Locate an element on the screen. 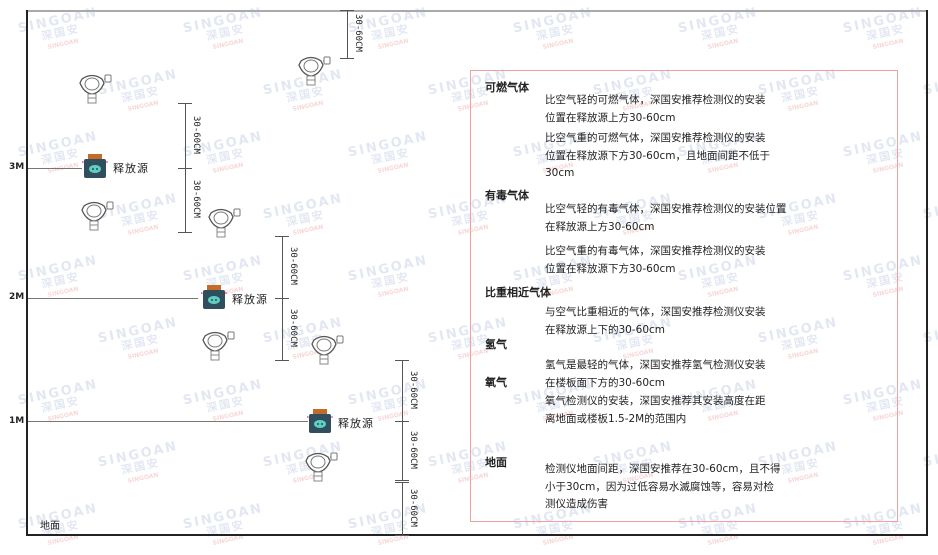 The width and height of the screenshot is (938, 555). note-line: 与空气比重相近的气体，深国安推荐检测仪安装 is located at coordinates (655, 312).